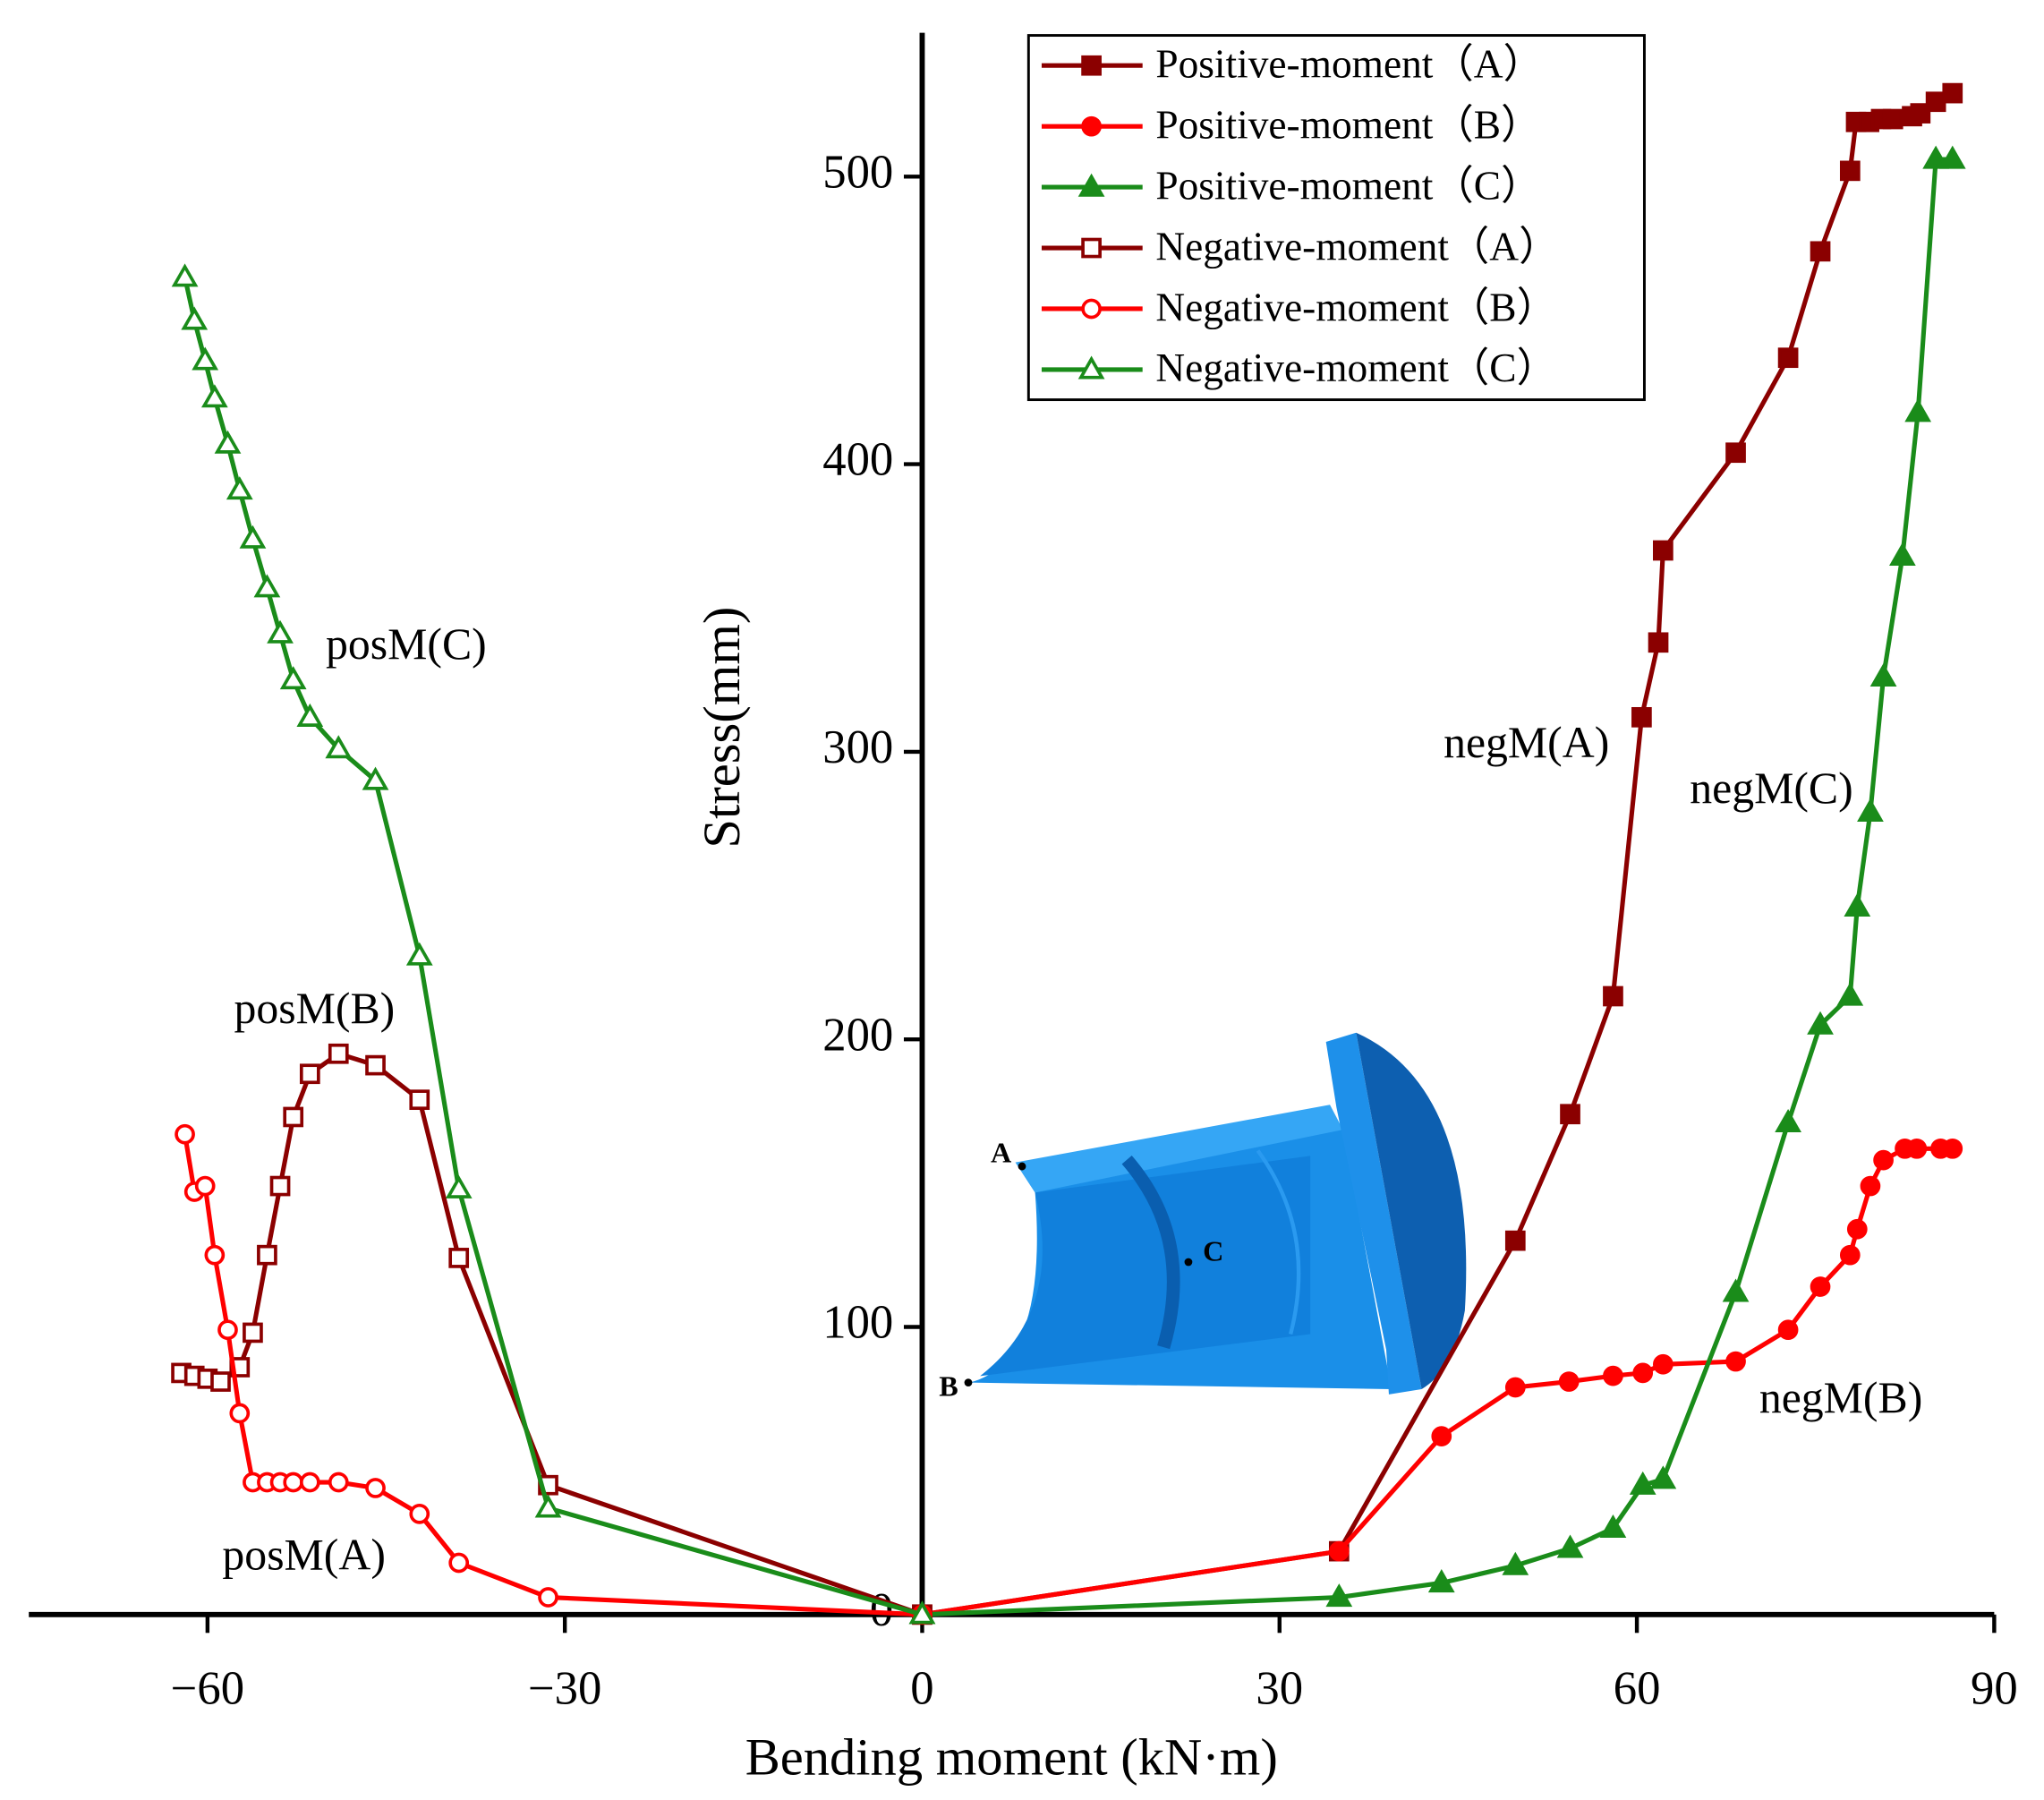  What do you see at coordinates (1179, 1149) in the screenshot?
I see `inset-top` at bounding box center [1179, 1149].